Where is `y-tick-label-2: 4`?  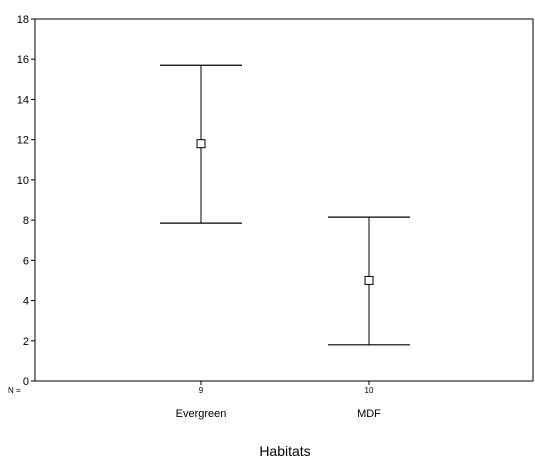 y-tick-label-2: 4 is located at coordinates (26, 302).